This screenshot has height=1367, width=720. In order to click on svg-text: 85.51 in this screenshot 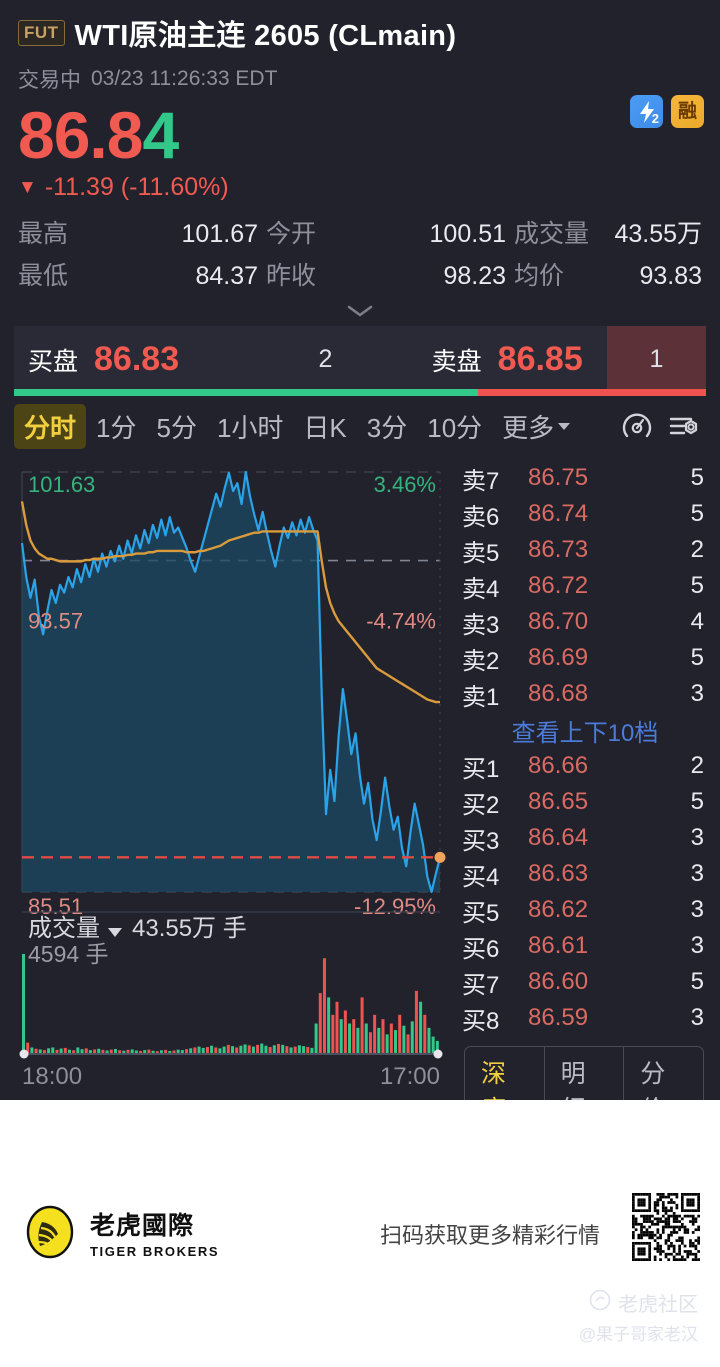, I will do `click(55, 906)`.